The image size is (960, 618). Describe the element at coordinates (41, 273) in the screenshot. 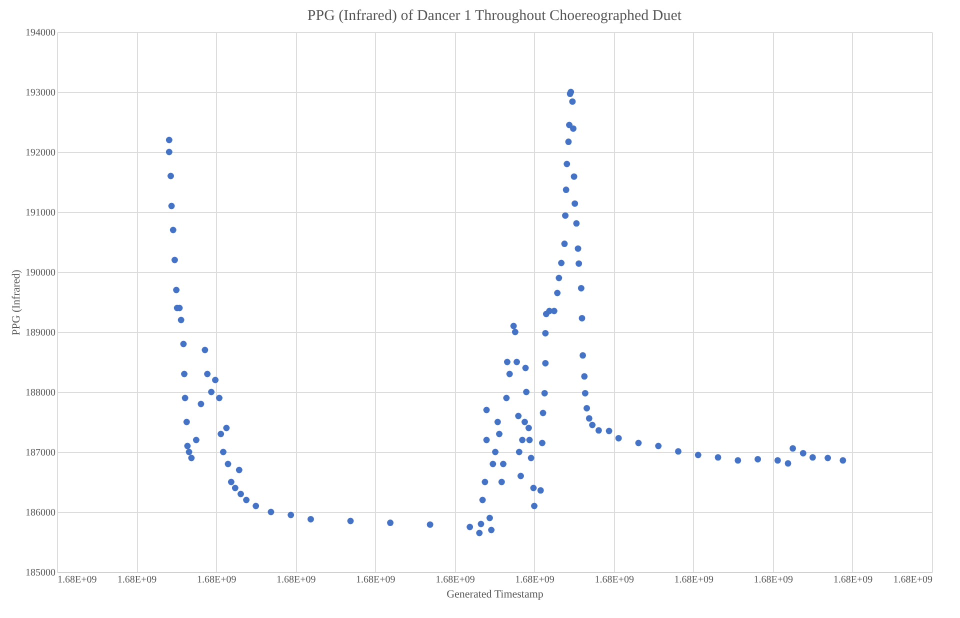

I see `y-tick-label: 190000` at that location.